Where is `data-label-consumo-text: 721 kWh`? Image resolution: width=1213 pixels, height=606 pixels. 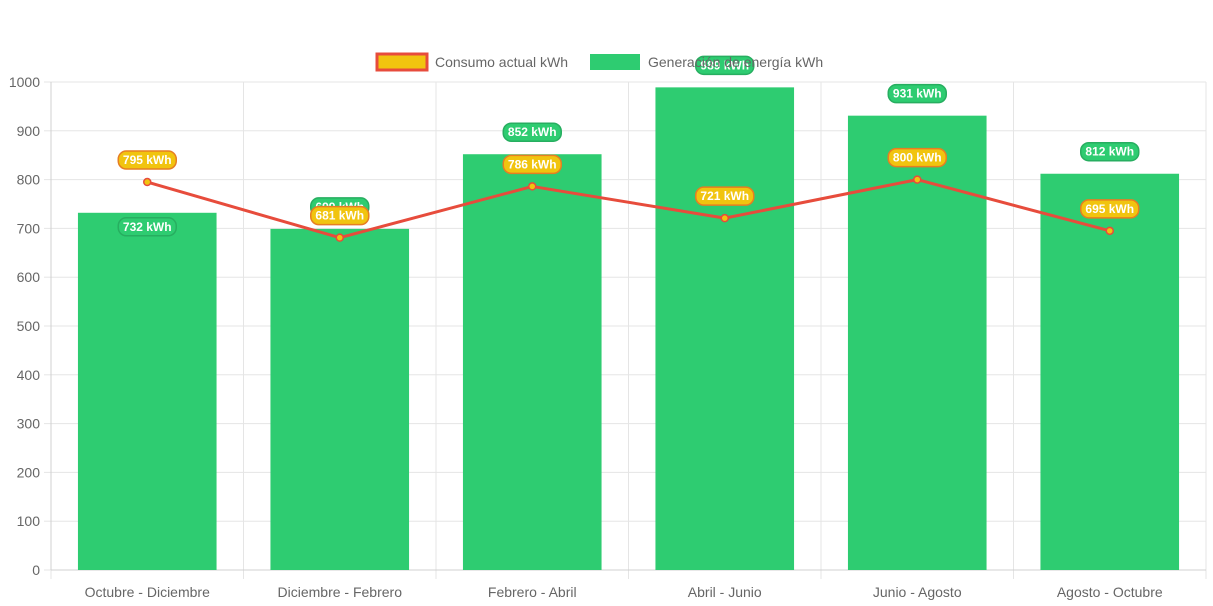
data-label-consumo-text: 721 kWh is located at coordinates (724, 196).